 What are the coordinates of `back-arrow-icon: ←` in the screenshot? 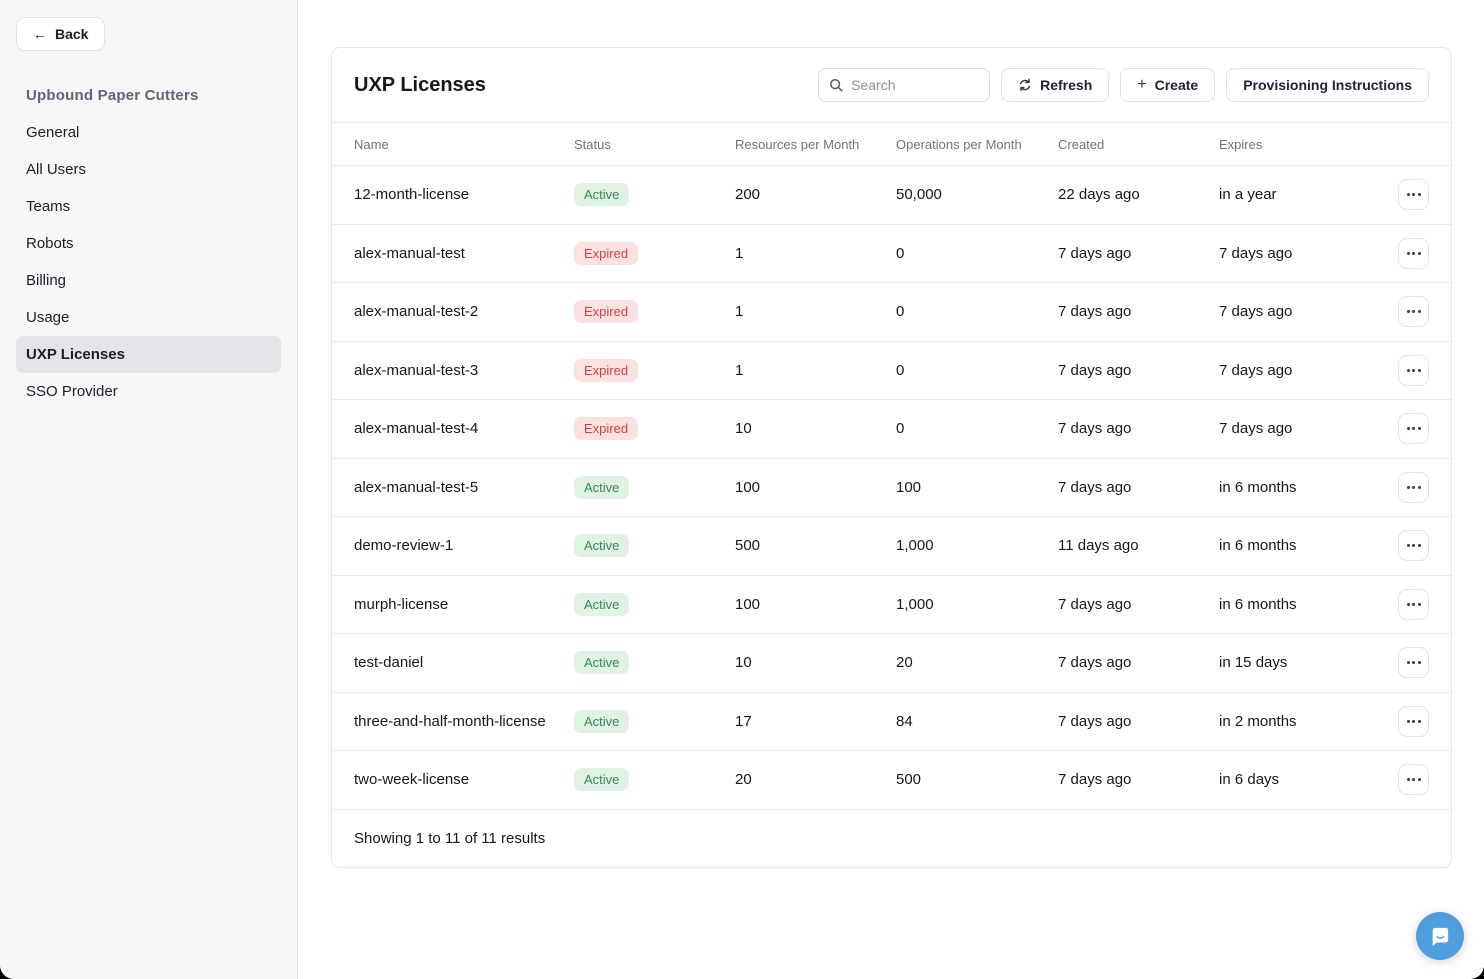 It's located at (40, 34).